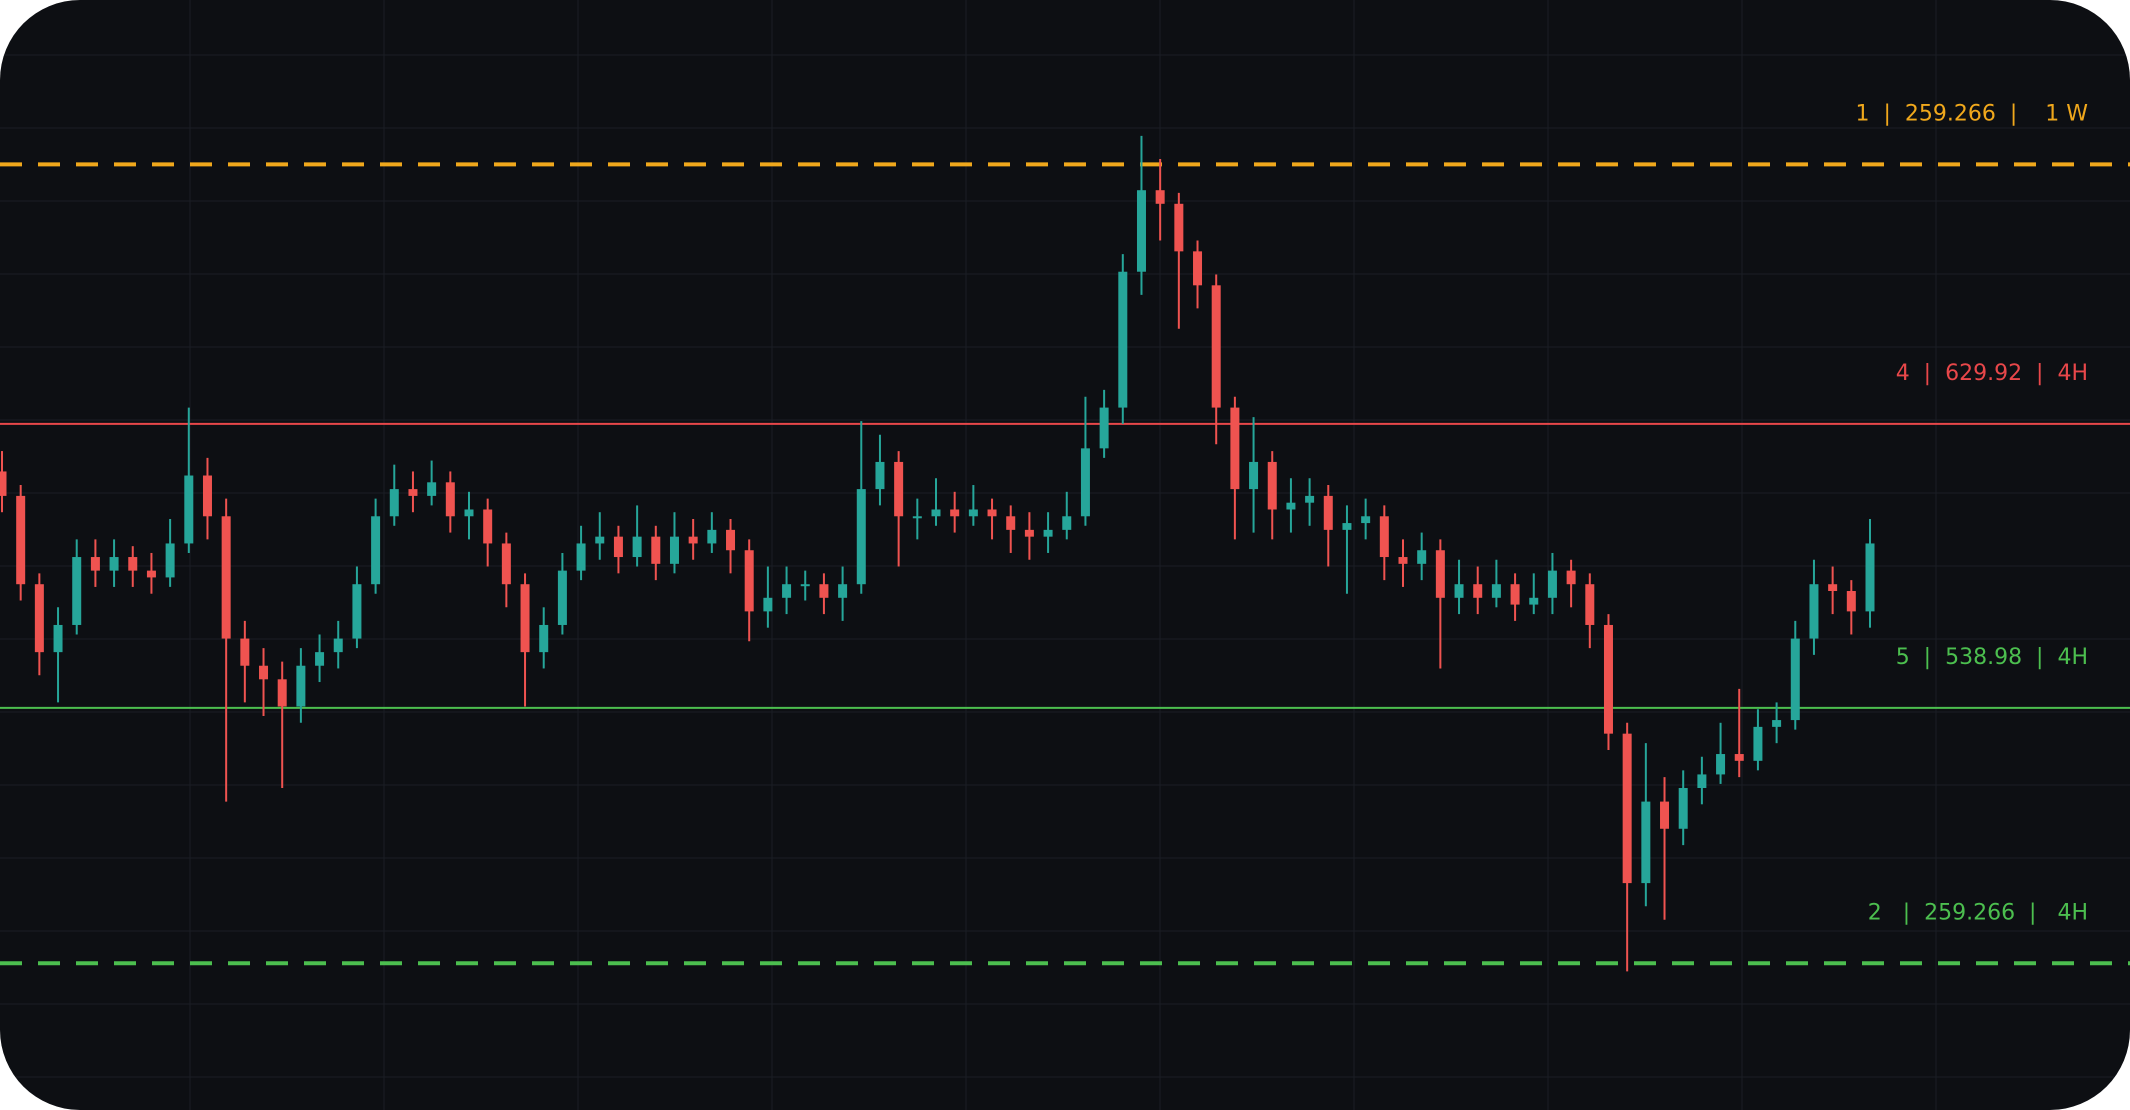 Image resolution: width=2130 pixels, height=1110 pixels. What do you see at coordinates (1972, 113) in the screenshot?
I see `level-label: 1 | 259.266 | 1 W` at bounding box center [1972, 113].